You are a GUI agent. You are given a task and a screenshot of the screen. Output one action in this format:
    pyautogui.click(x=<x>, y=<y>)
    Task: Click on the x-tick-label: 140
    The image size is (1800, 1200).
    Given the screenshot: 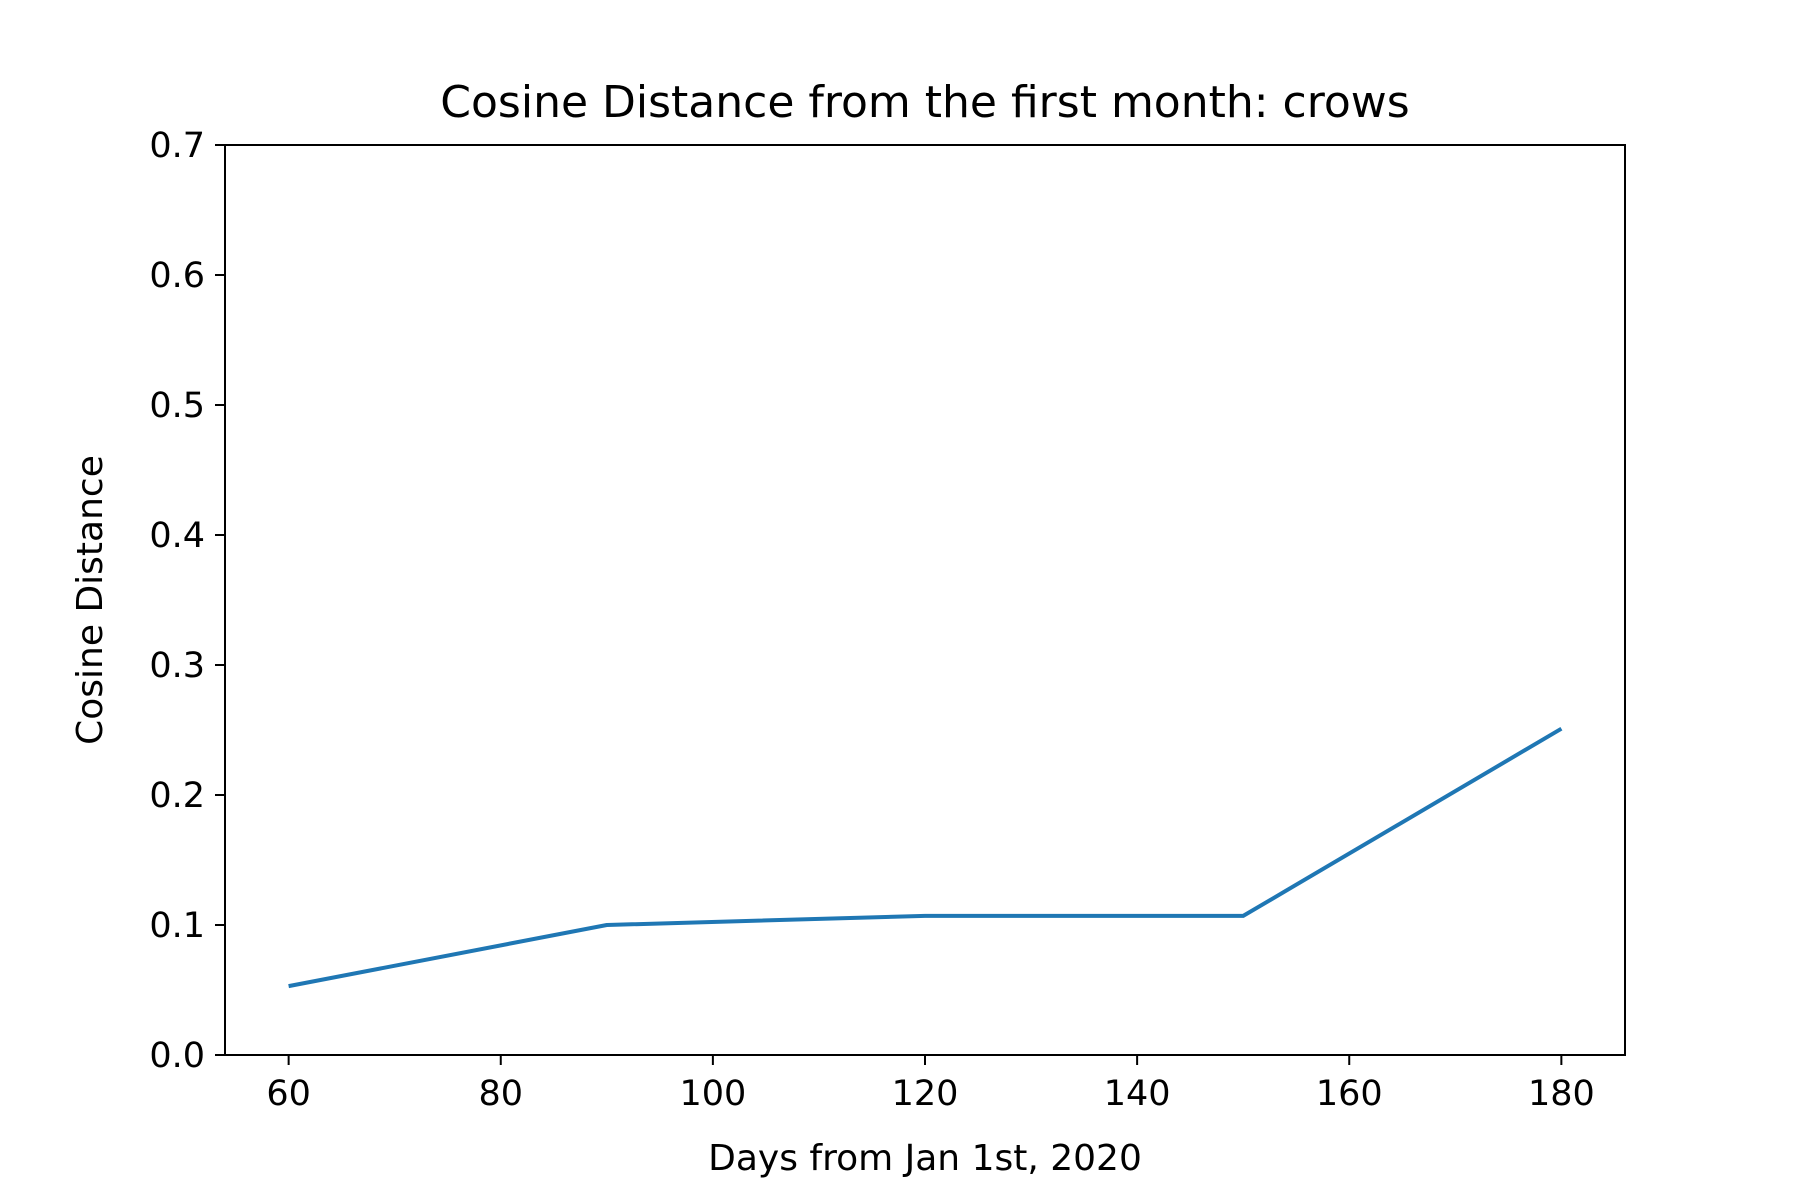 What is the action you would take?
    pyautogui.click(x=1137, y=1094)
    